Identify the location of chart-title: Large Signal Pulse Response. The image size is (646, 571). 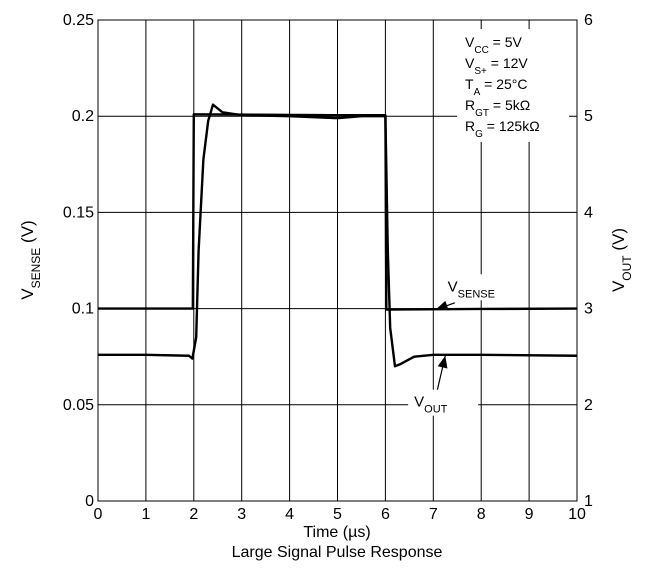
(337, 552).